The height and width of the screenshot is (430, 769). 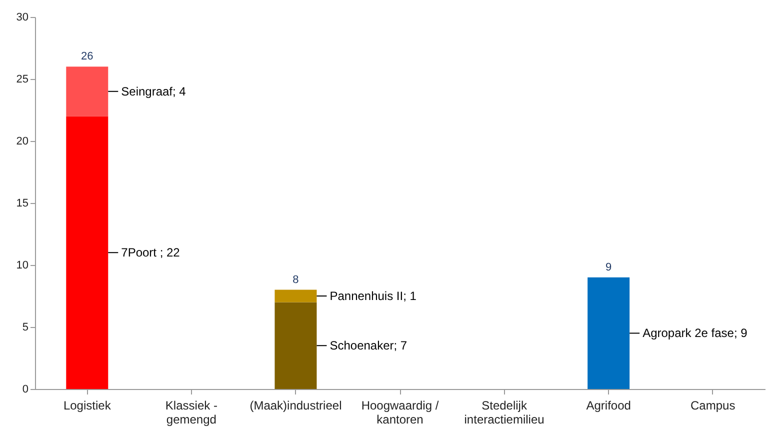 What do you see at coordinates (22, 142) in the screenshot?
I see `y-tick-label: 20` at bounding box center [22, 142].